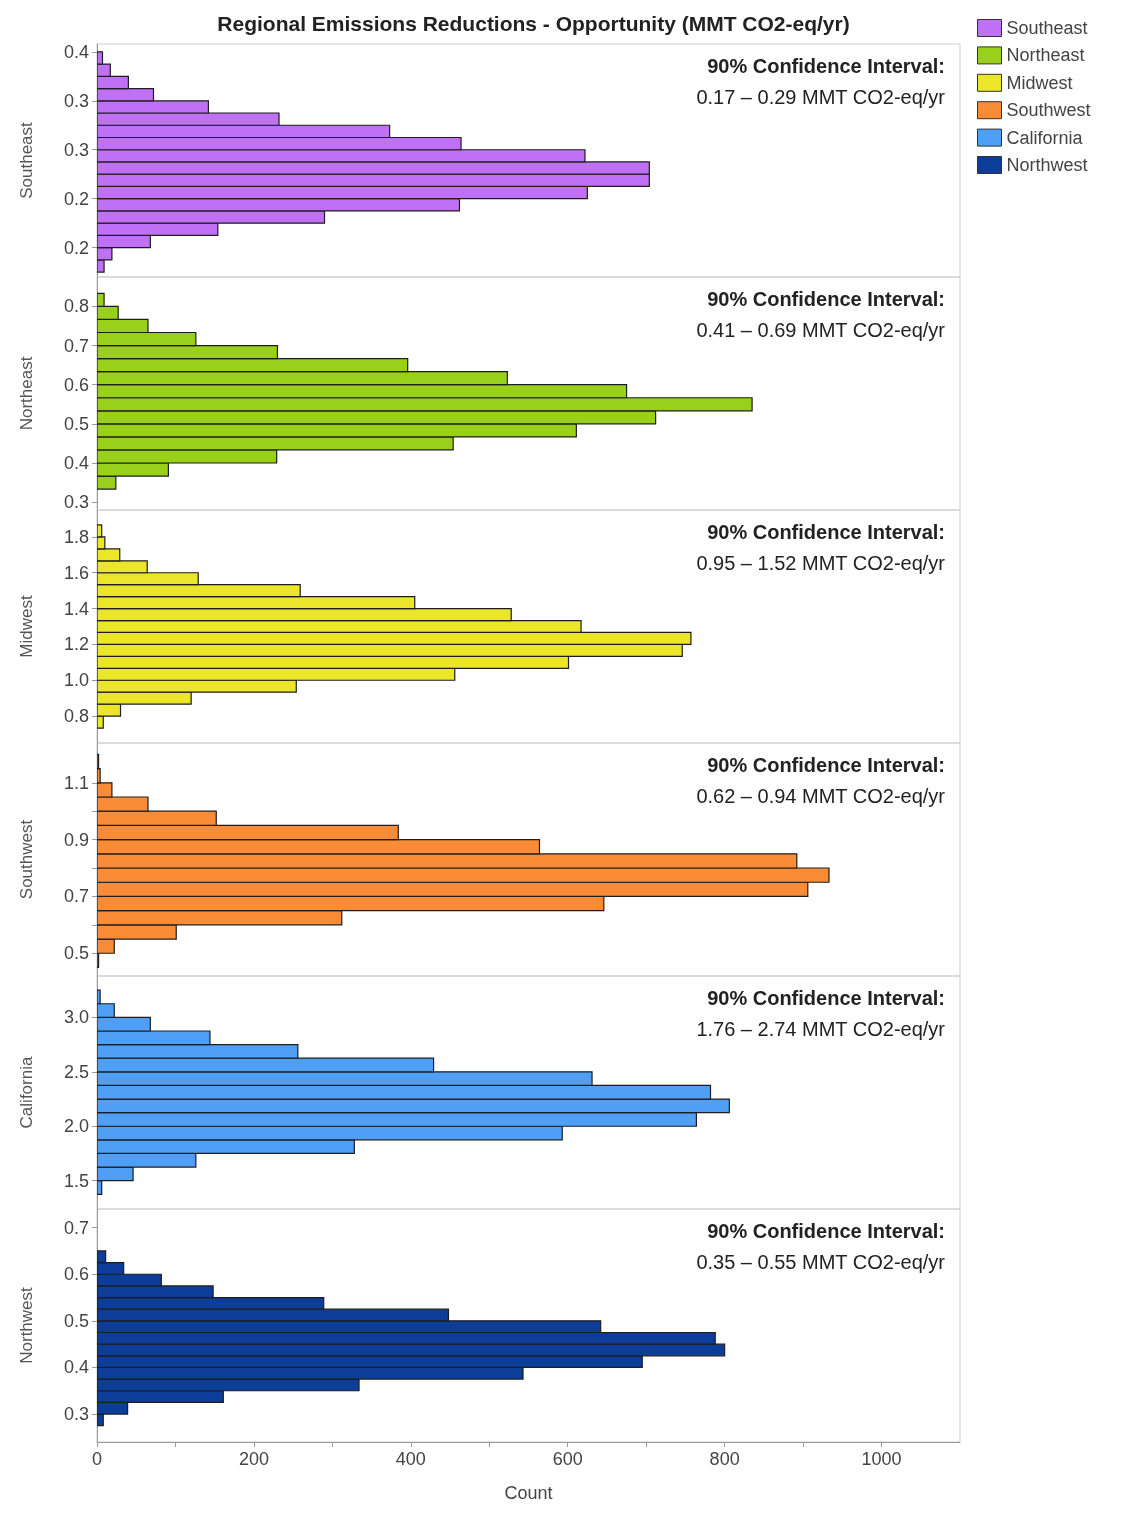 The image size is (1143, 1519). What do you see at coordinates (821, 330) in the screenshot?
I see `annotation: 0.41 – 0.69 MMT CO2-eq/yr` at bounding box center [821, 330].